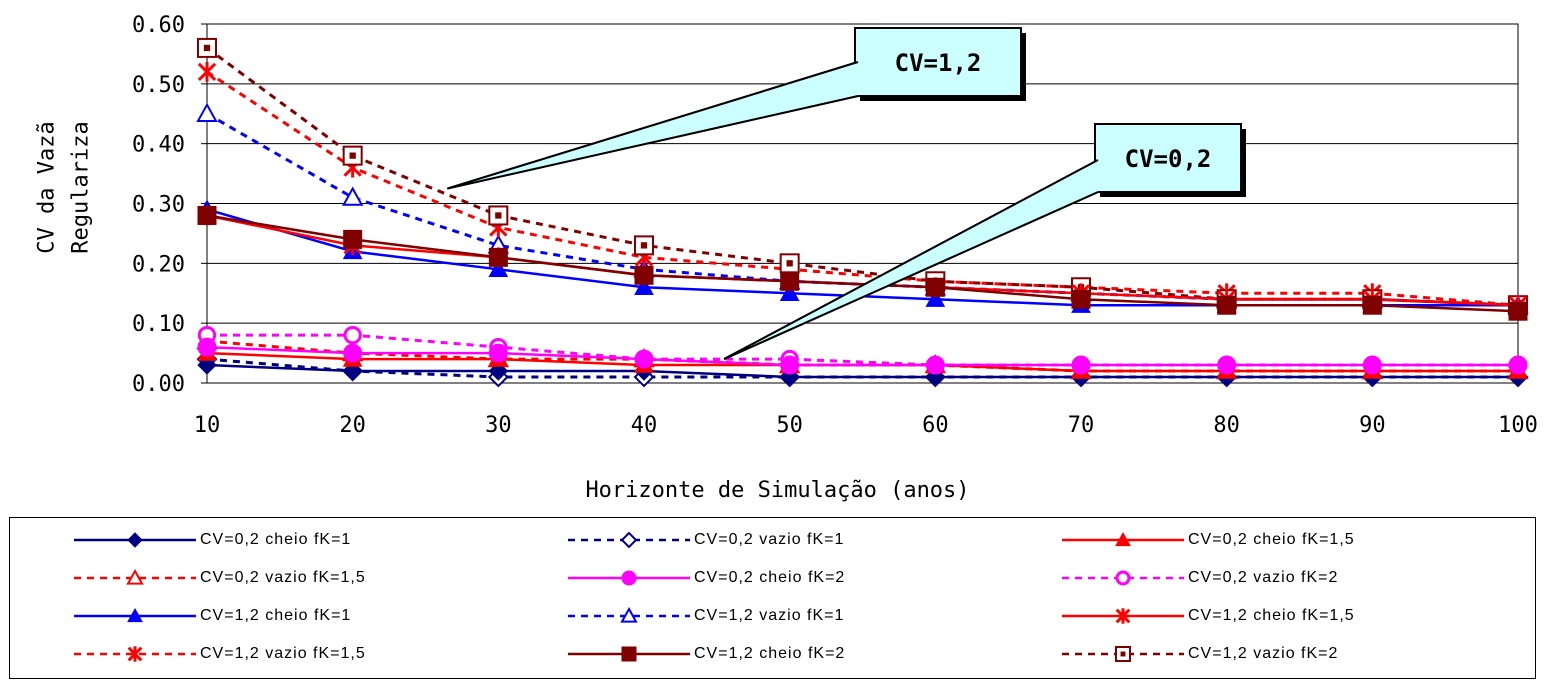 The image size is (1555, 680). What do you see at coordinates (769, 615) in the screenshot?
I see `legend-label: CV=1,2 vazio fK=1` at bounding box center [769, 615].